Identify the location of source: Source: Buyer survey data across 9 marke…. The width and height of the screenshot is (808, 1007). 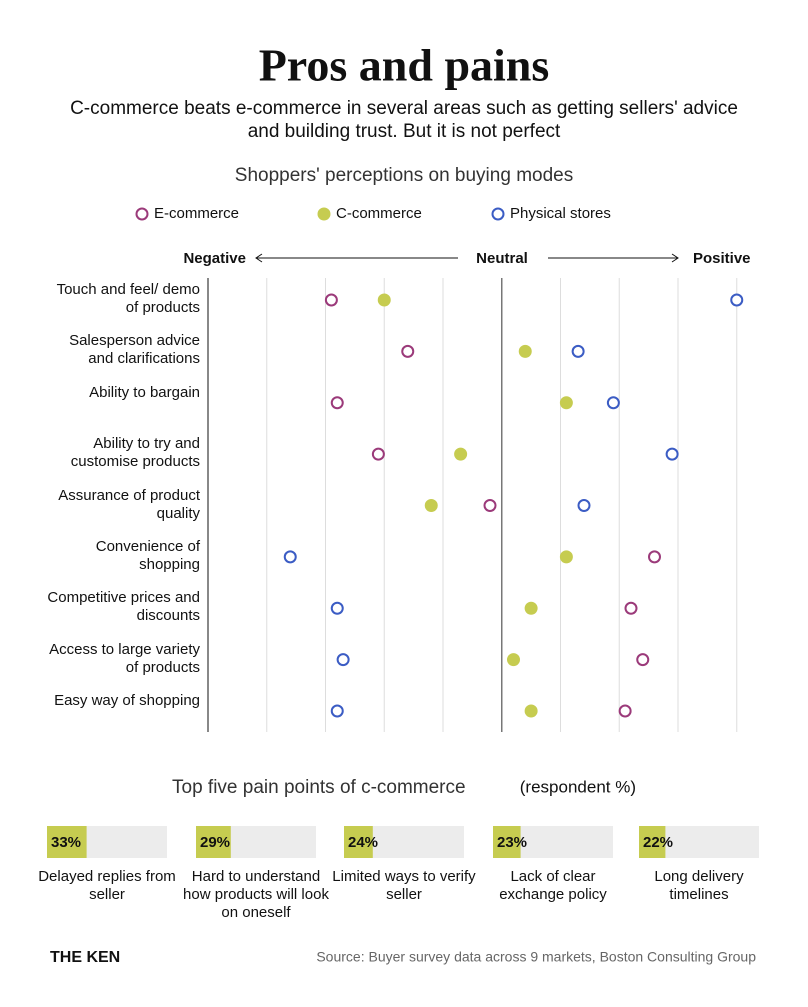
(536, 957).